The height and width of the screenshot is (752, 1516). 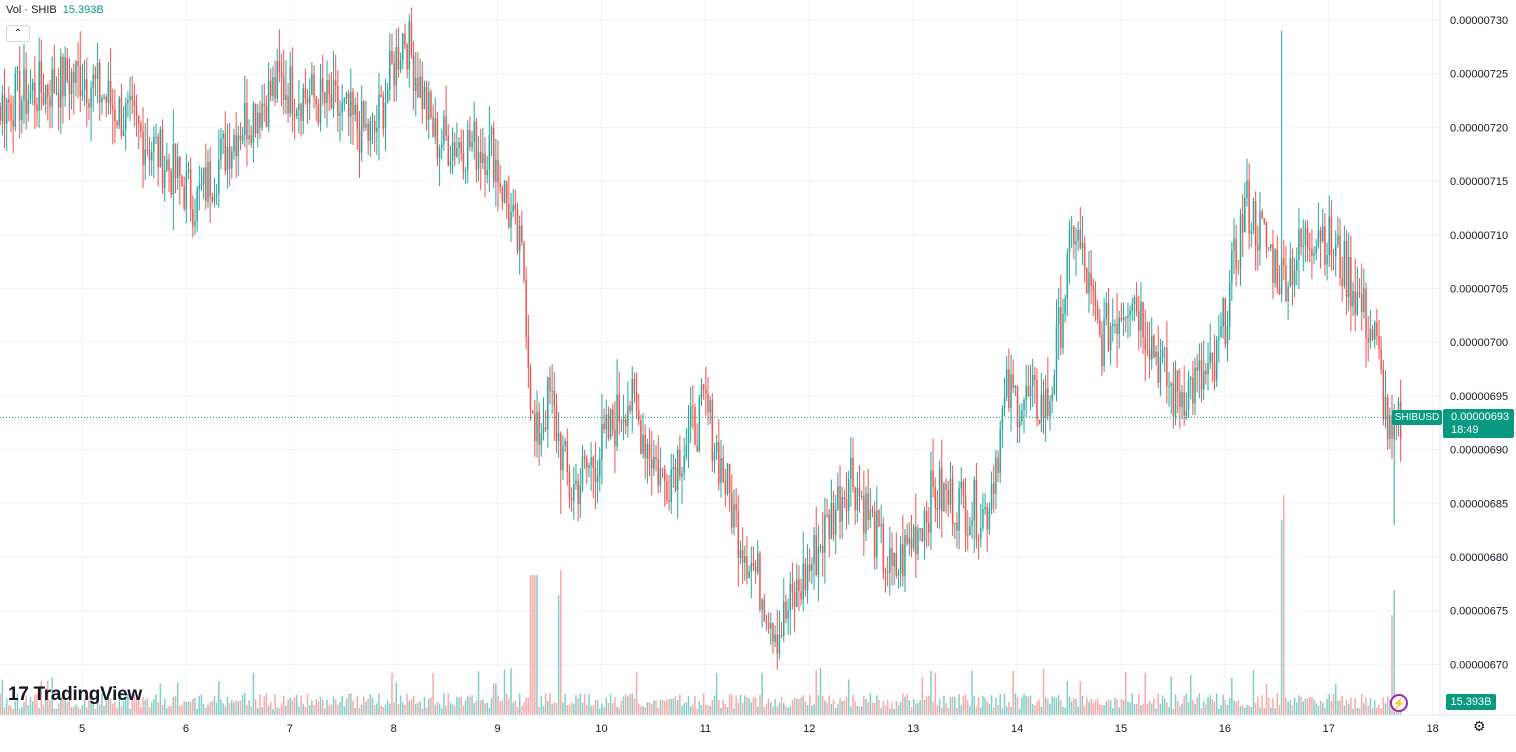 What do you see at coordinates (18, 33) in the screenshot?
I see `collapse-legend-button: ⌃` at bounding box center [18, 33].